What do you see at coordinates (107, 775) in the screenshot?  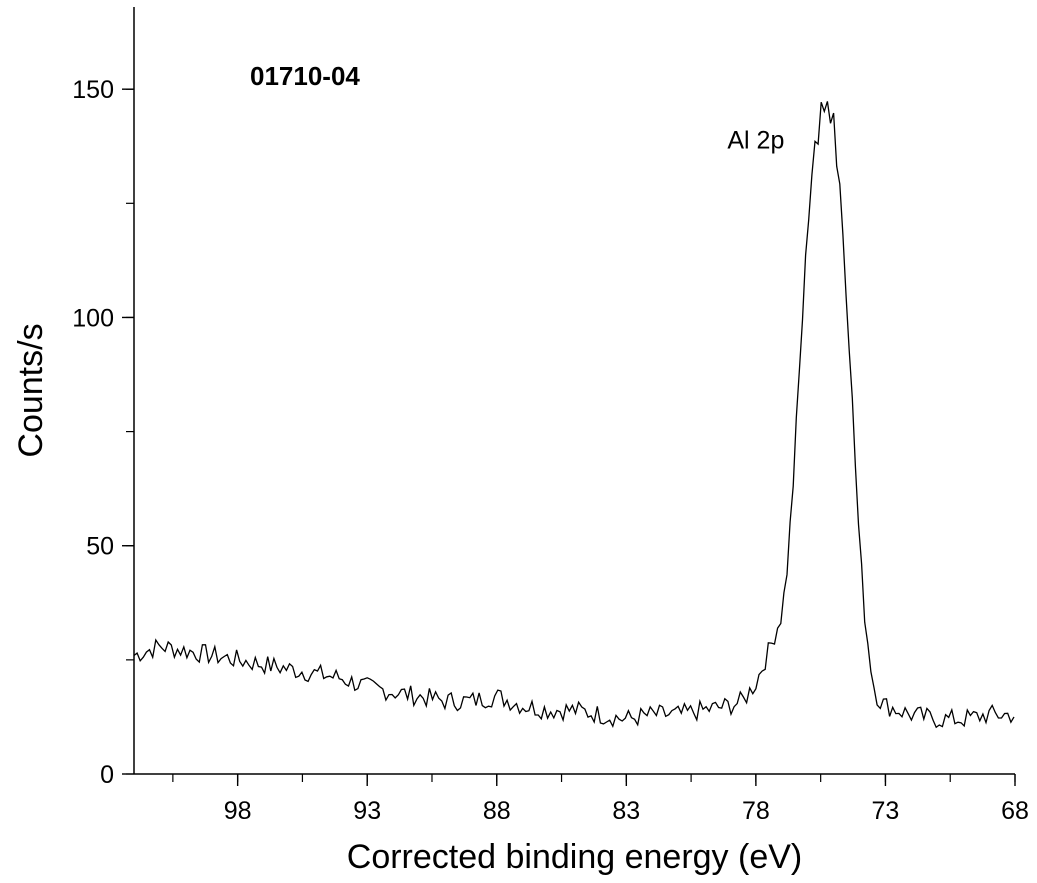 I see `y-tick-label: 0` at bounding box center [107, 775].